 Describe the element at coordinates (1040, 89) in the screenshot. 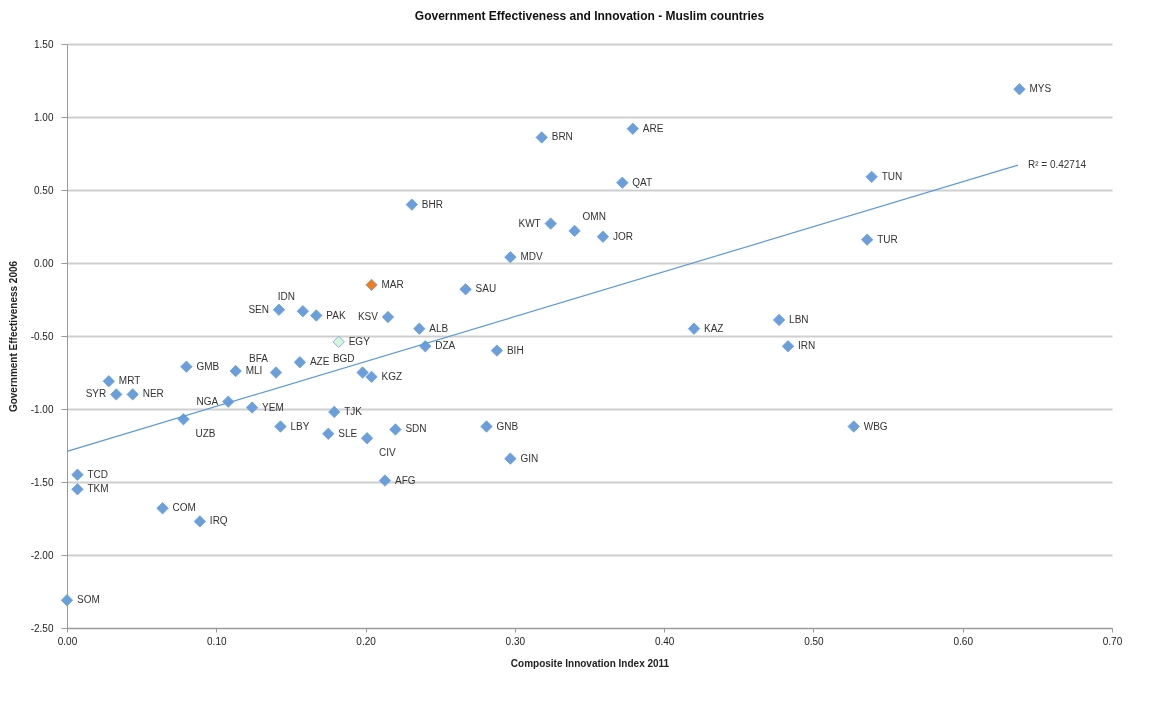

I see `annotation: MYS` at that location.